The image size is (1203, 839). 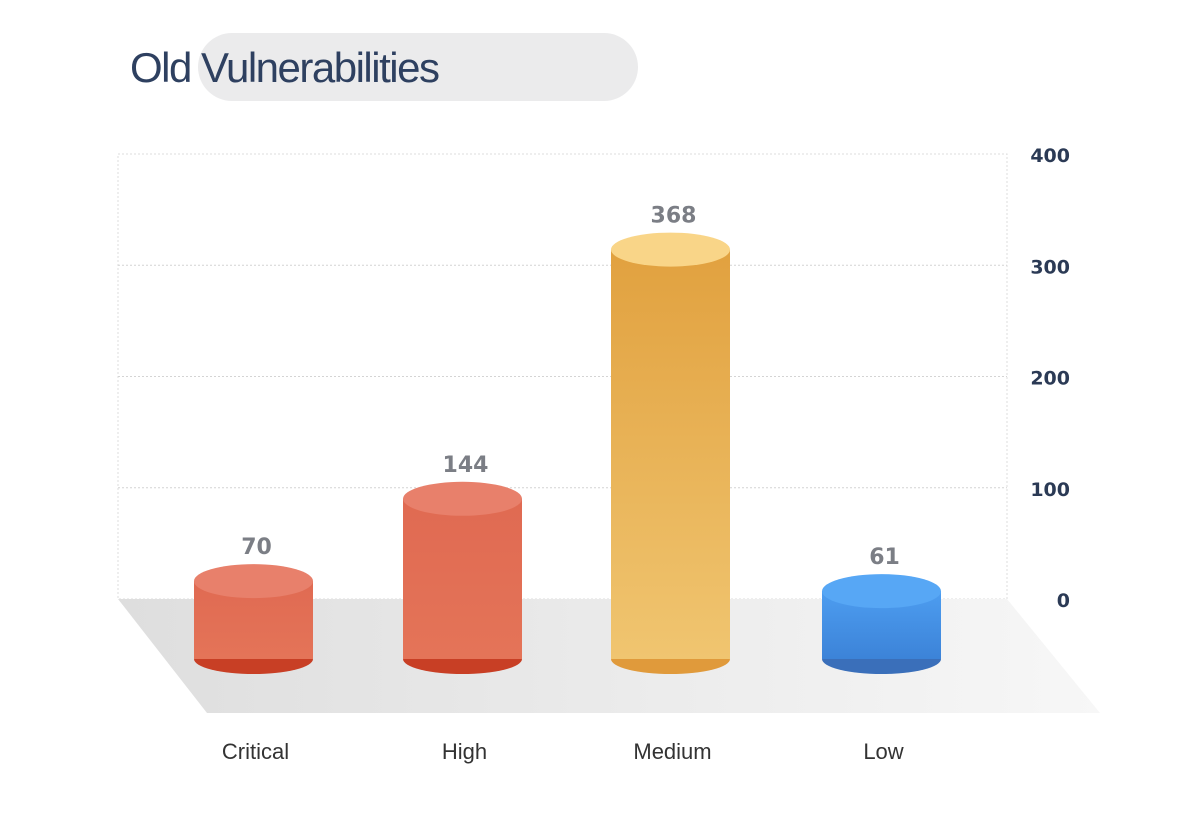 I want to click on y-tick-label: 300, so click(x=1050, y=267).